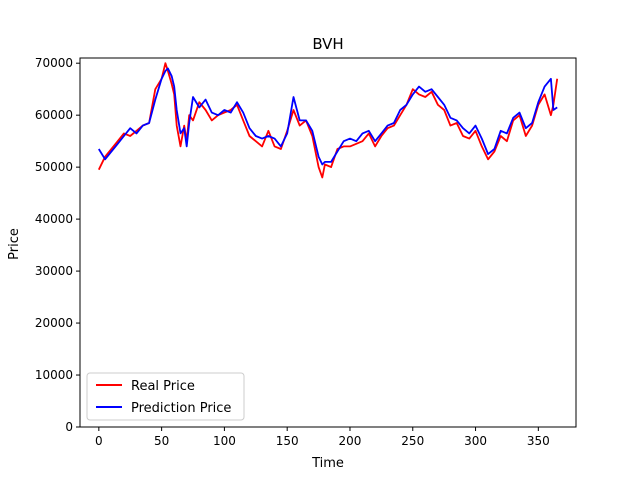 The image size is (640, 480). Describe the element at coordinates (54, 323) in the screenshot. I see `y-tick-label: 20000` at that location.